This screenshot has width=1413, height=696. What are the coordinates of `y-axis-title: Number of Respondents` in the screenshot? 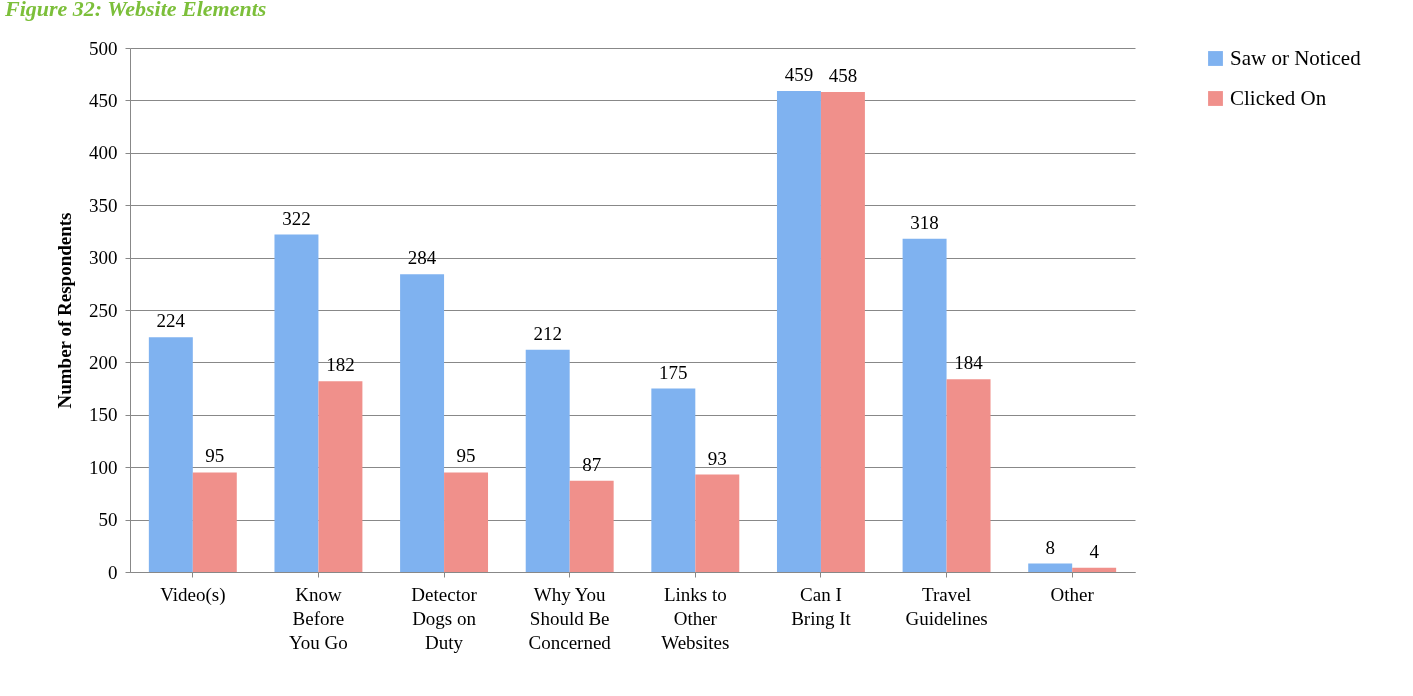 It's located at (64, 310).